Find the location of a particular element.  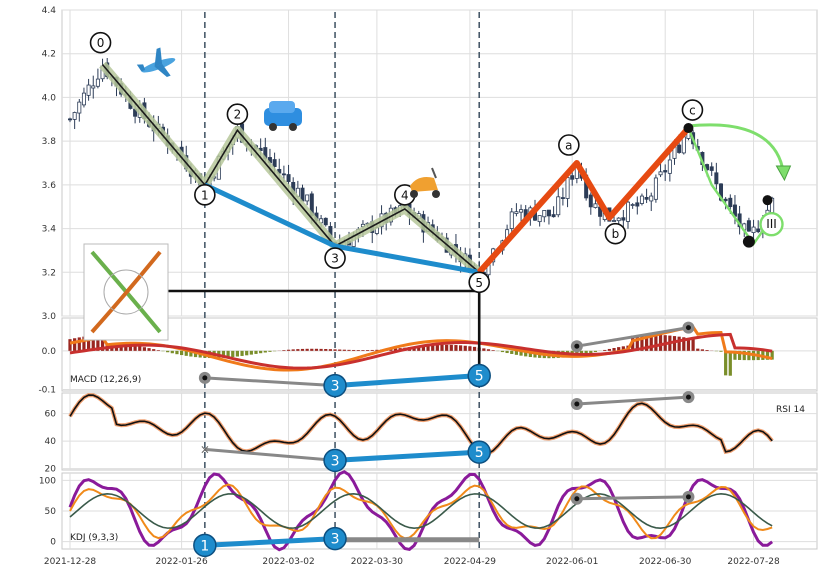

macd-tick-label: -0.1 is located at coordinates (47, 390).